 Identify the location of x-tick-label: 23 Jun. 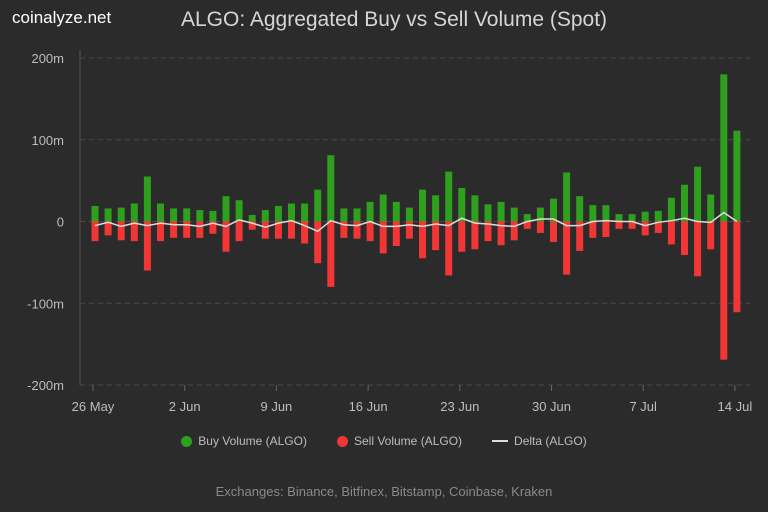
(459, 406).